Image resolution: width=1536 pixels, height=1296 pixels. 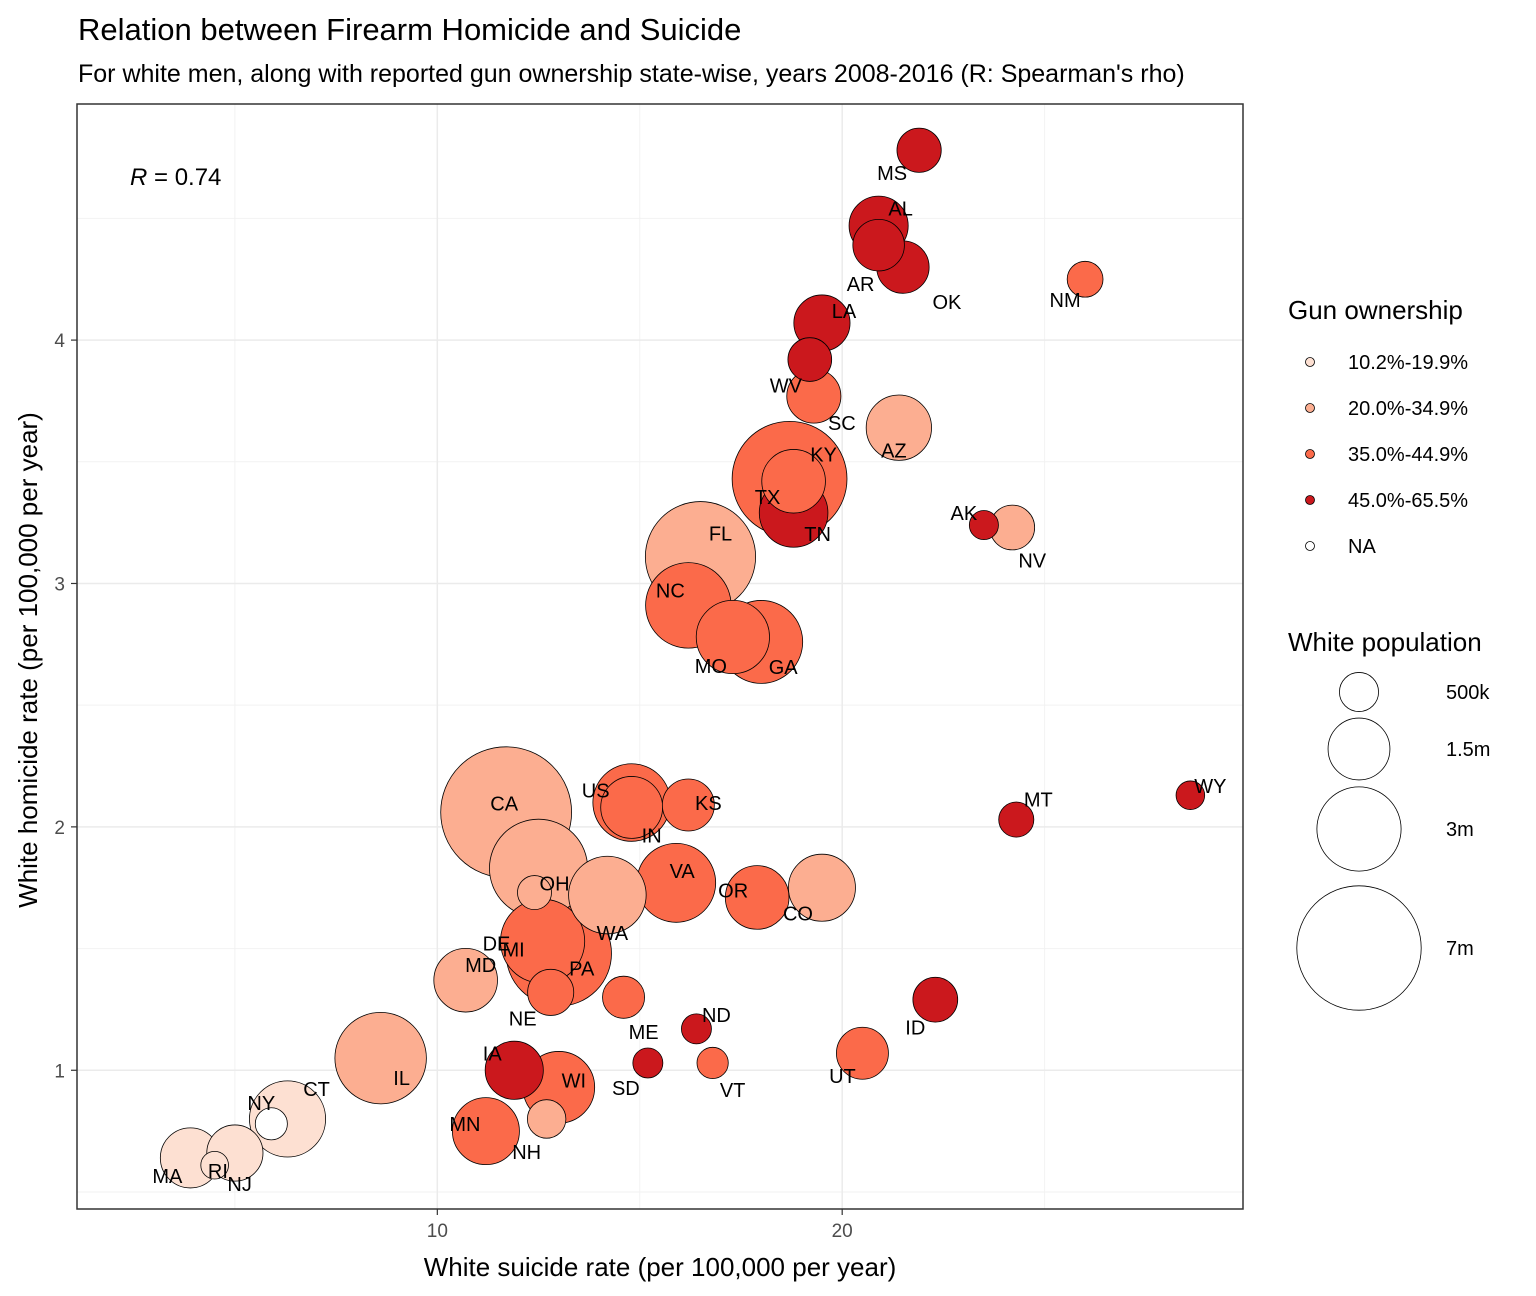 What do you see at coordinates (964, 514) in the screenshot?
I see `point-label-ak: AK` at bounding box center [964, 514].